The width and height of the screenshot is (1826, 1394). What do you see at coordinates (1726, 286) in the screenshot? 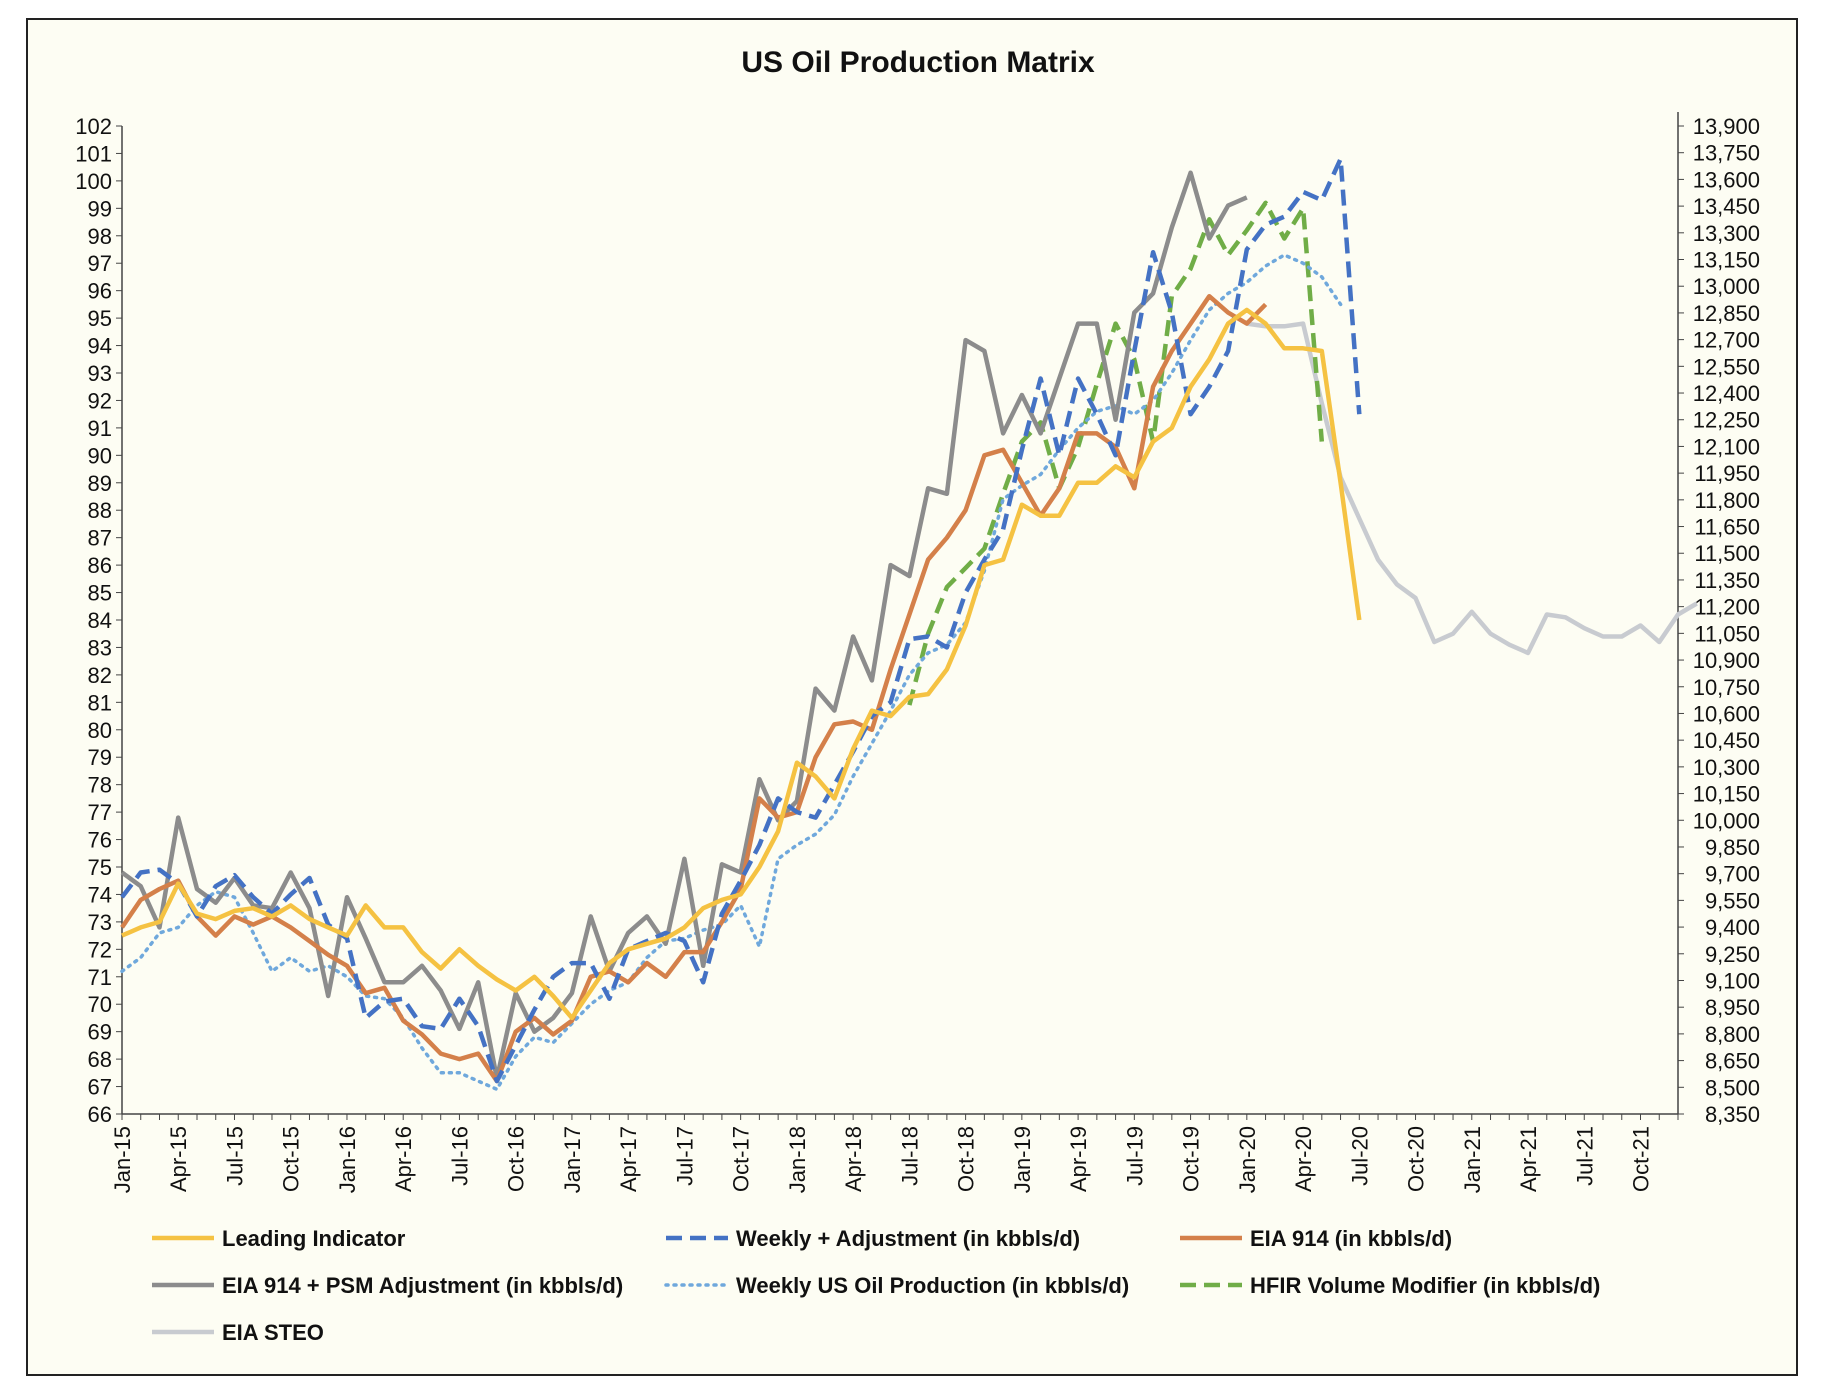
I see `right-tick-label: 13,000` at bounding box center [1726, 286].